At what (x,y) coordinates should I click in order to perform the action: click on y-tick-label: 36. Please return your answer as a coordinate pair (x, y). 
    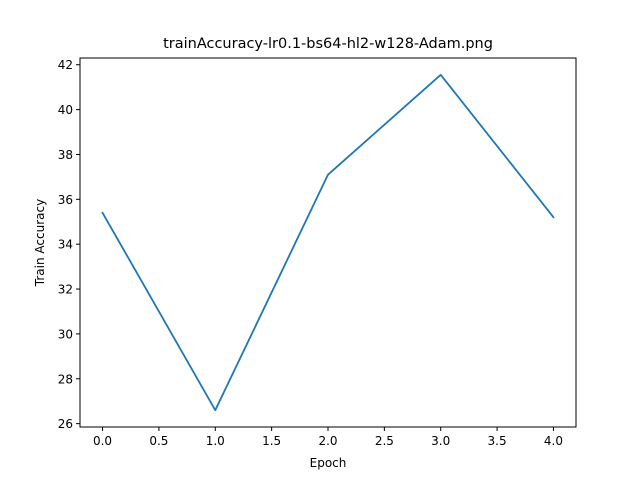
    Looking at the image, I should click on (65, 200).